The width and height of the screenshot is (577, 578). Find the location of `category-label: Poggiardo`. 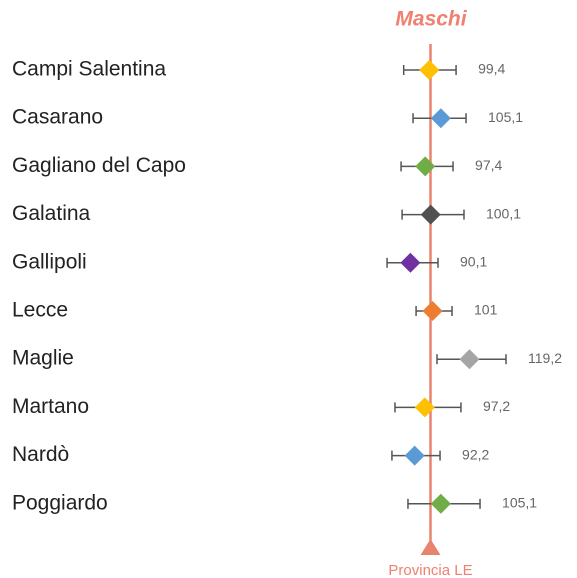

category-label: Poggiardo is located at coordinates (60, 502).